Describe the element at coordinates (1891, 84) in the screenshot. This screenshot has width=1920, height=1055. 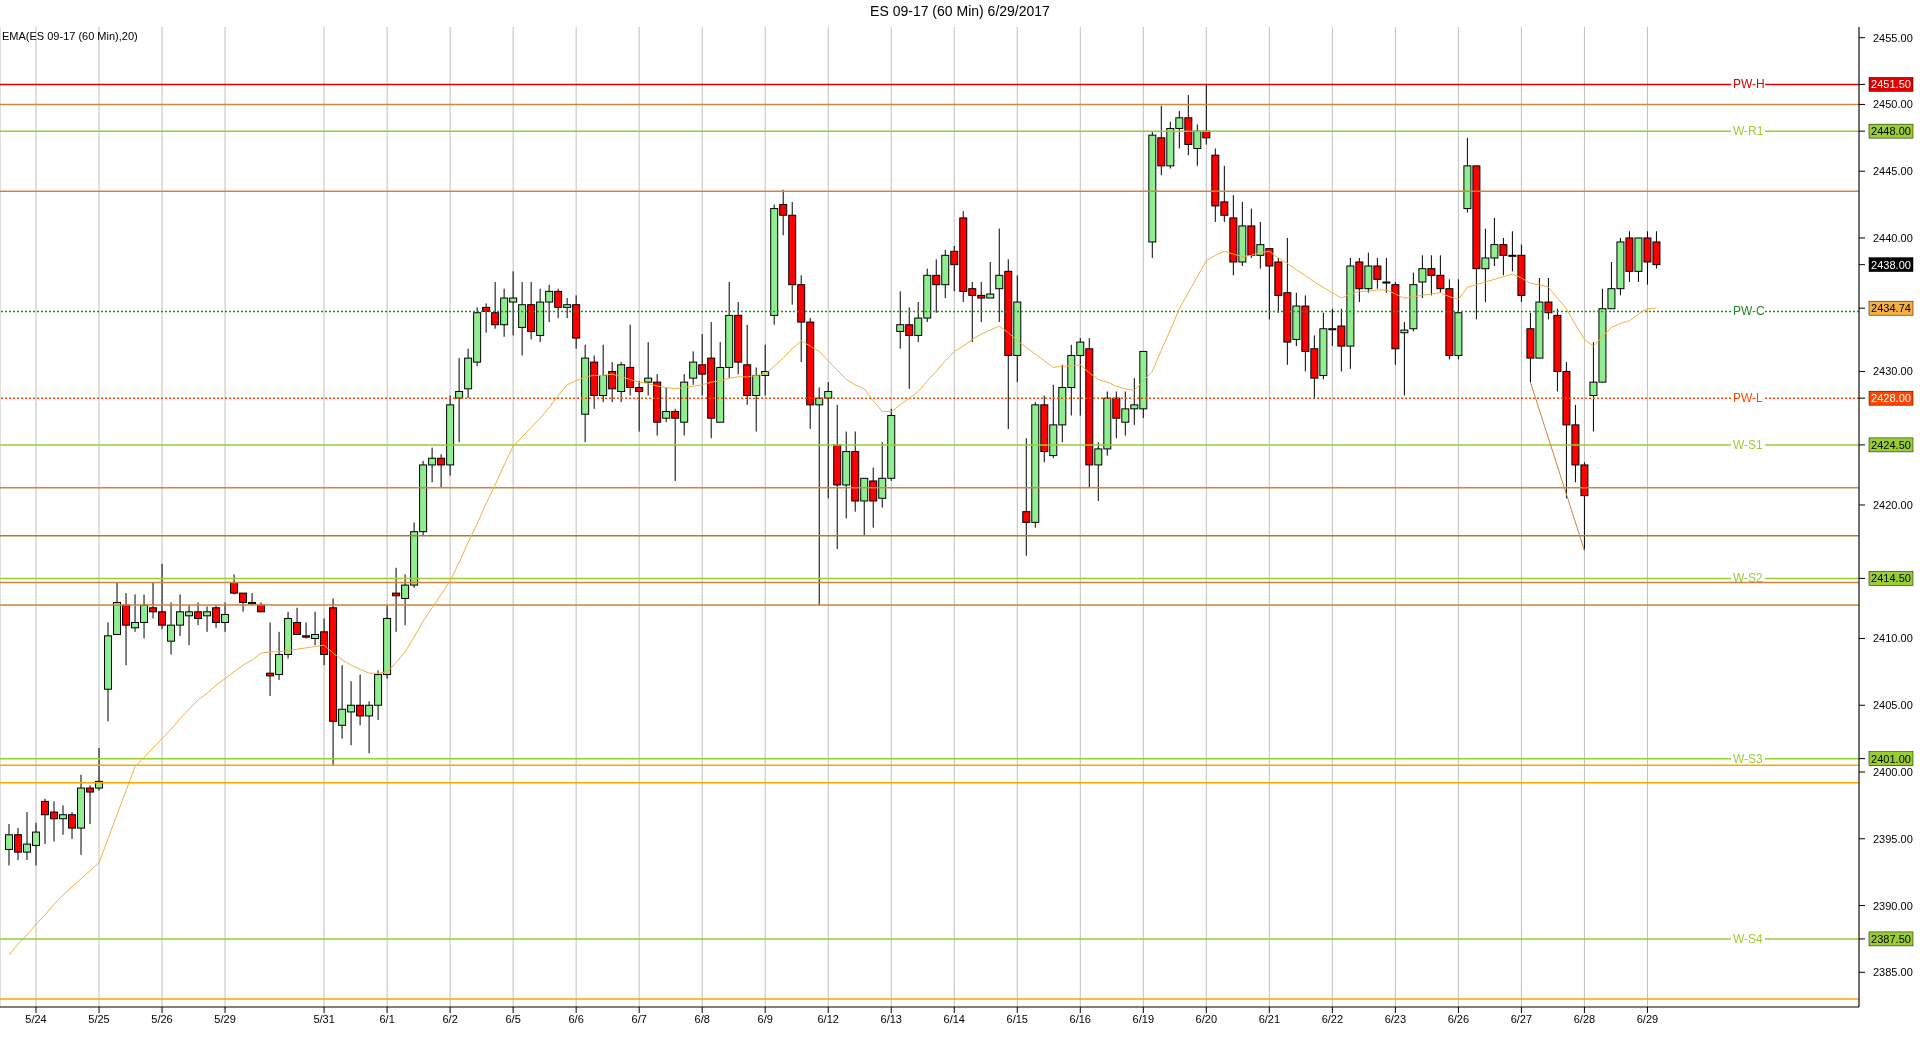
I see `y-tick-label: 2451.50` at that location.